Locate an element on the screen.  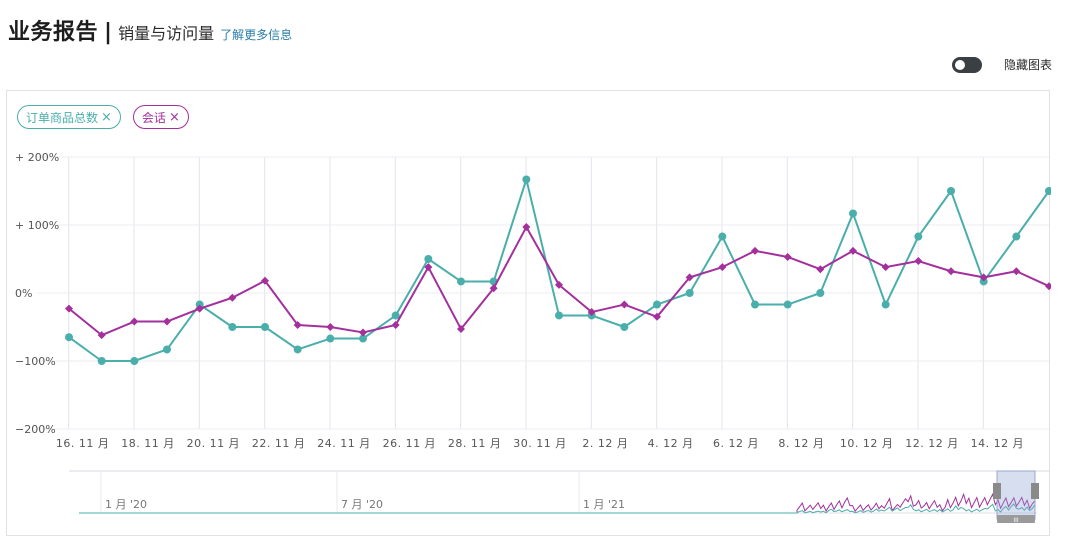
x-tick-label: 18. 11 月 is located at coordinates (147, 443).